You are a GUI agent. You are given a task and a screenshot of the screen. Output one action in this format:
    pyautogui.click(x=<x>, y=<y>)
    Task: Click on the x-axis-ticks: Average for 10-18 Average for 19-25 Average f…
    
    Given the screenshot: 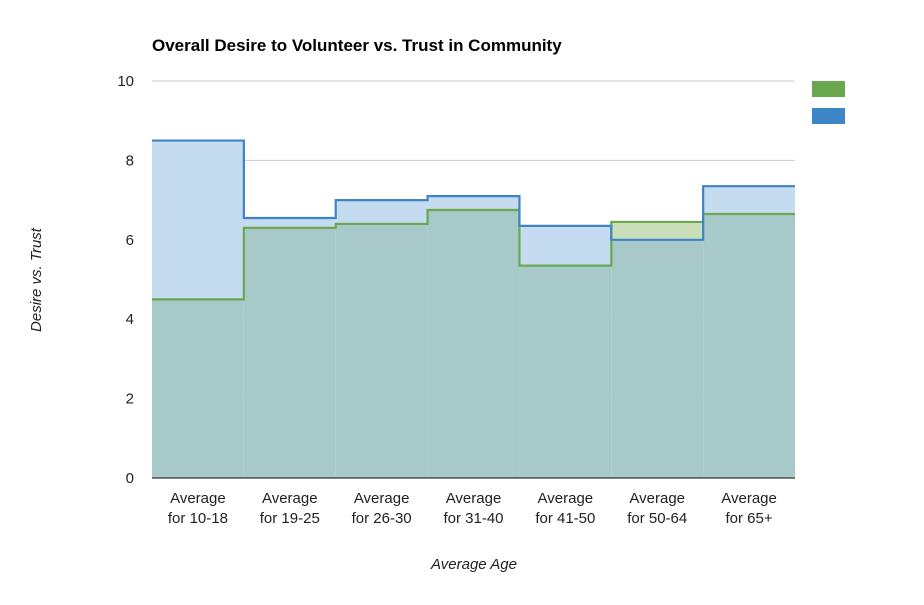 What is the action you would take?
    pyautogui.click(x=472, y=508)
    